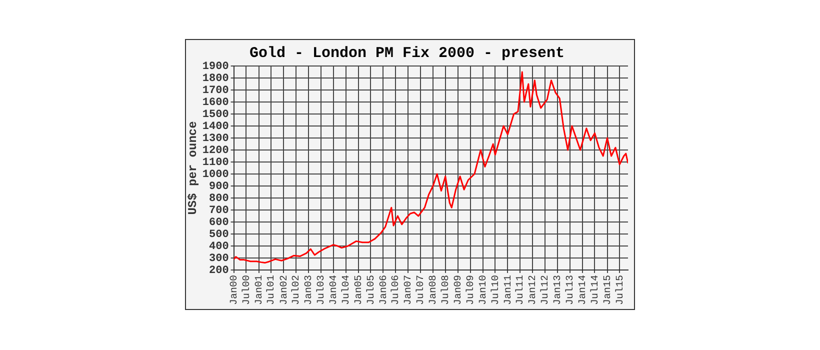 The width and height of the screenshot is (820, 350). What do you see at coordinates (484, 290) in the screenshot?
I see `x-tick-label: Jan10` at bounding box center [484, 290].